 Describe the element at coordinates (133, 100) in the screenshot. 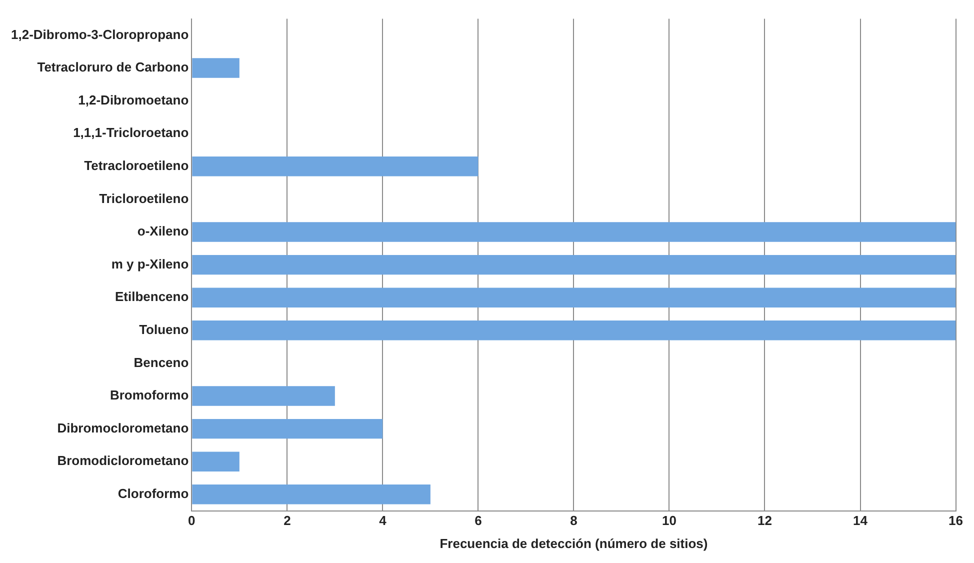

I see `y-tick-label: 1,2-Dibromoetano` at that location.